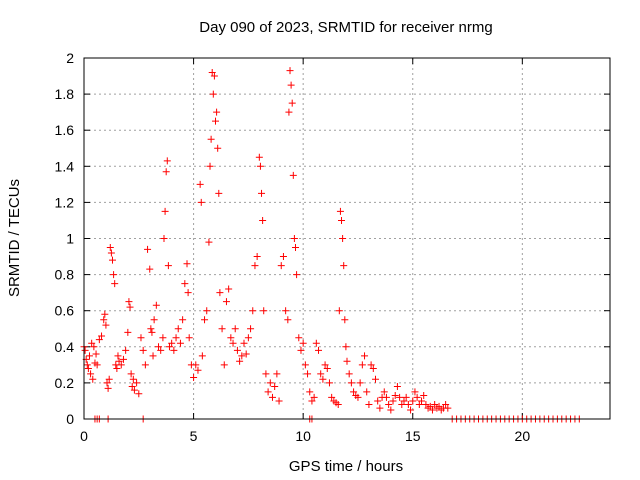 The width and height of the screenshot is (640, 480). I want to click on y-tick-label: 1.2, so click(65, 202).